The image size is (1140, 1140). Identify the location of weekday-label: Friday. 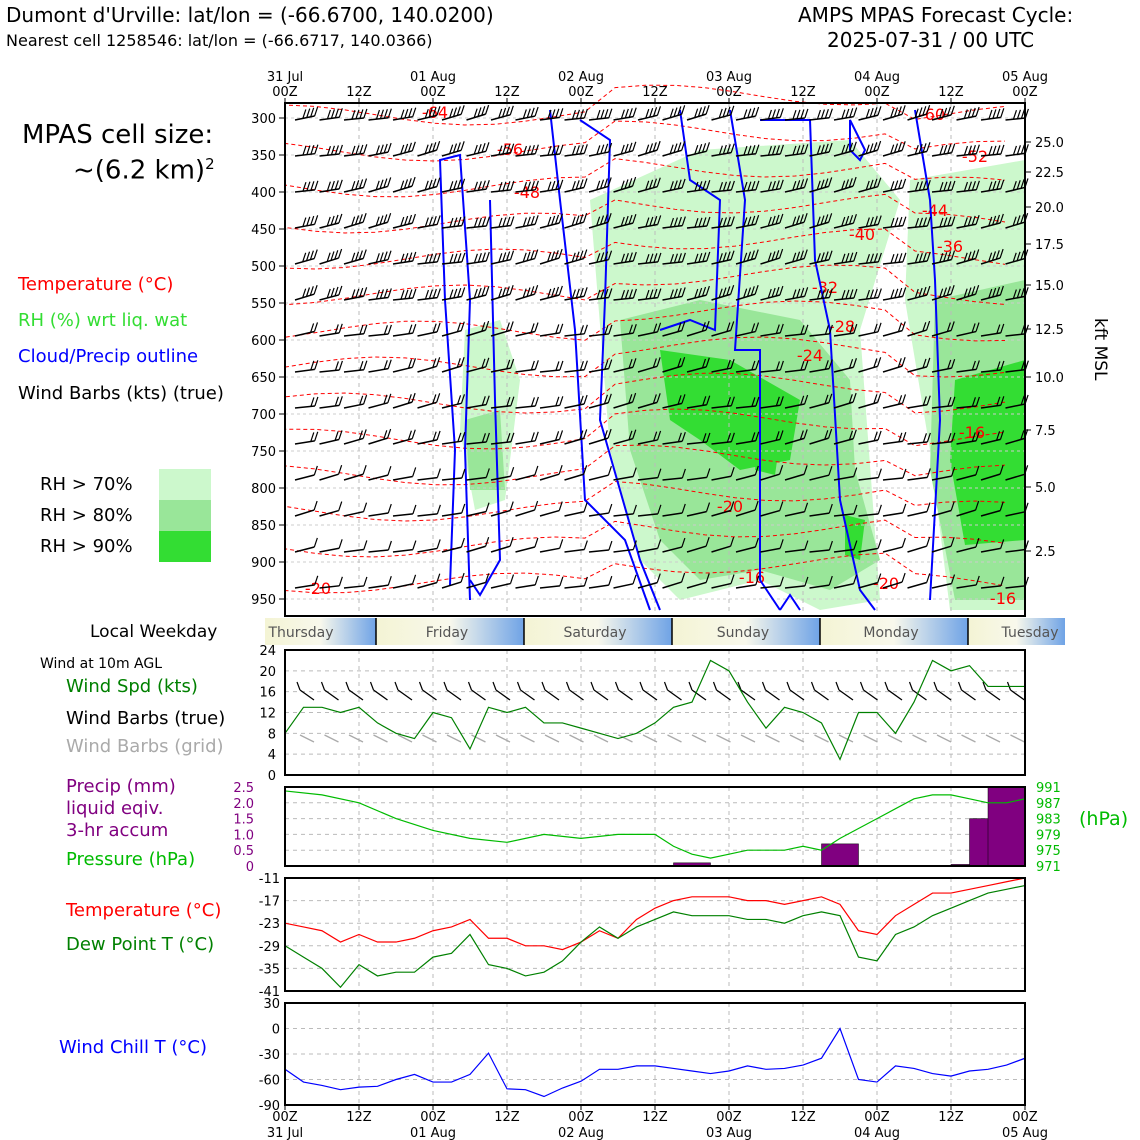
(447, 633).